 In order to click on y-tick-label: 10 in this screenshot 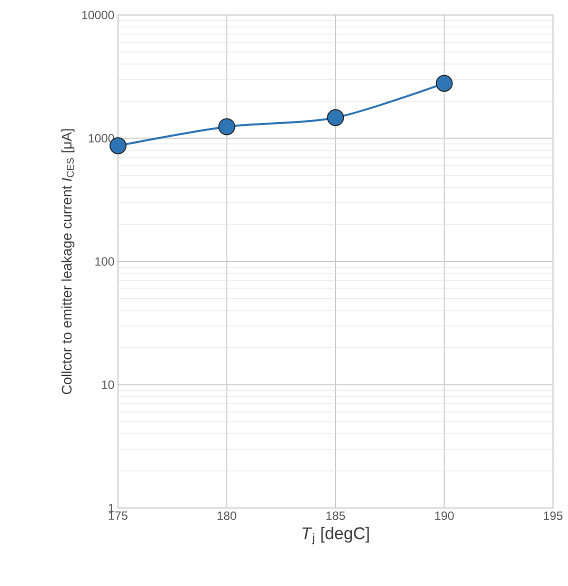, I will do `click(108, 384)`.